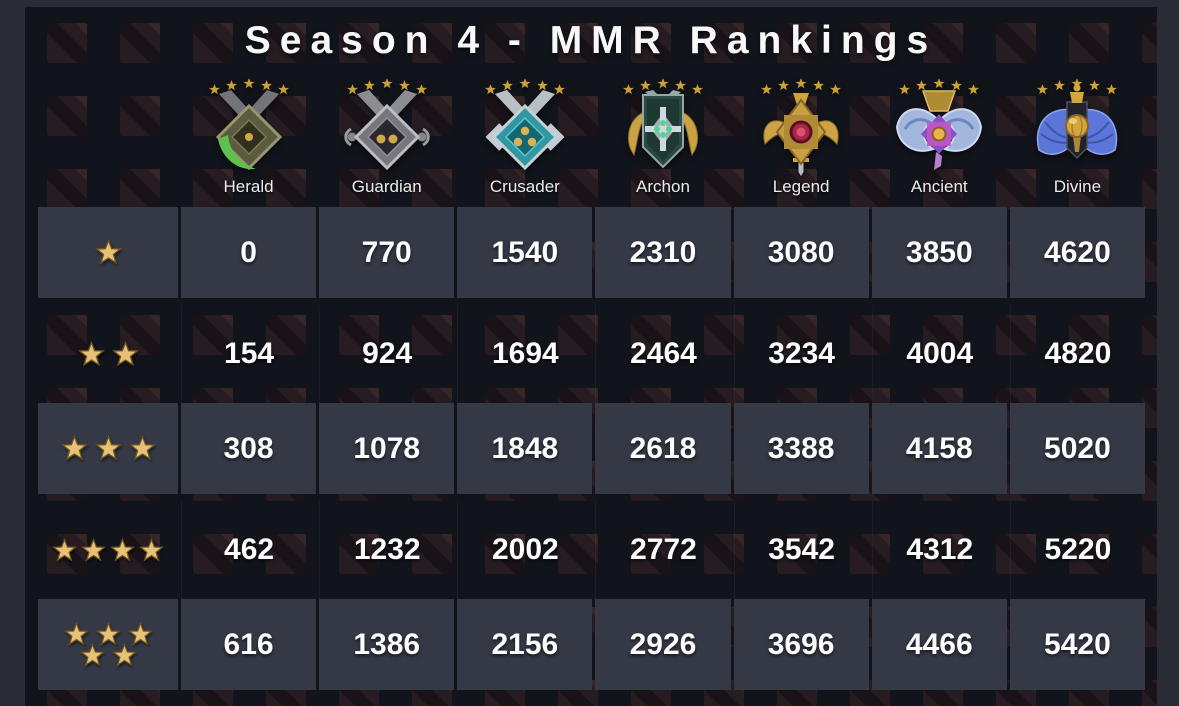  I want to click on mmr-value: 308, so click(248, 448).